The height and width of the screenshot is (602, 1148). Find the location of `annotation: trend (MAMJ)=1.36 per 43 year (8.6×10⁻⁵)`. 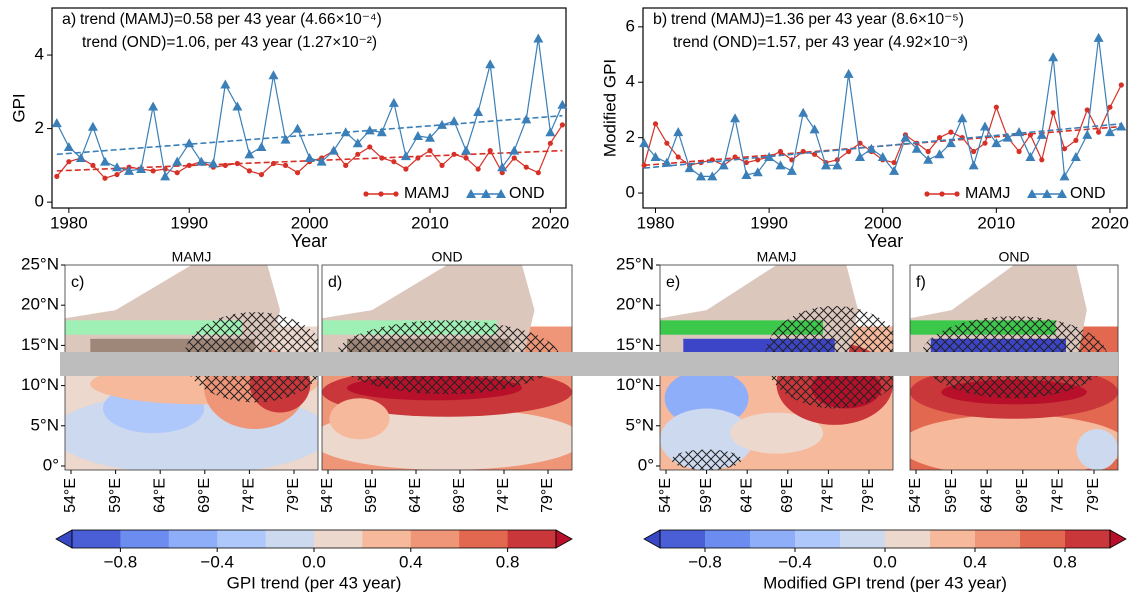

annotation: trend (MAMJ)=1.36 per 43 year (8.6×10⁻⁵) is located at coordinates (817, 19).